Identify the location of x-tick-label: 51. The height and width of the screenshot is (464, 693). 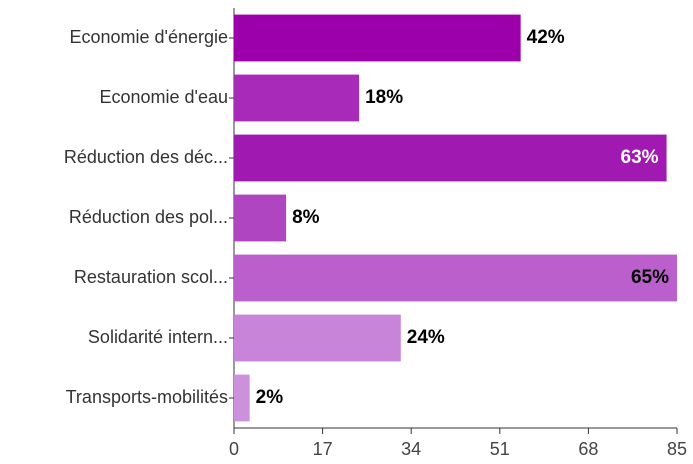
(500, 449).